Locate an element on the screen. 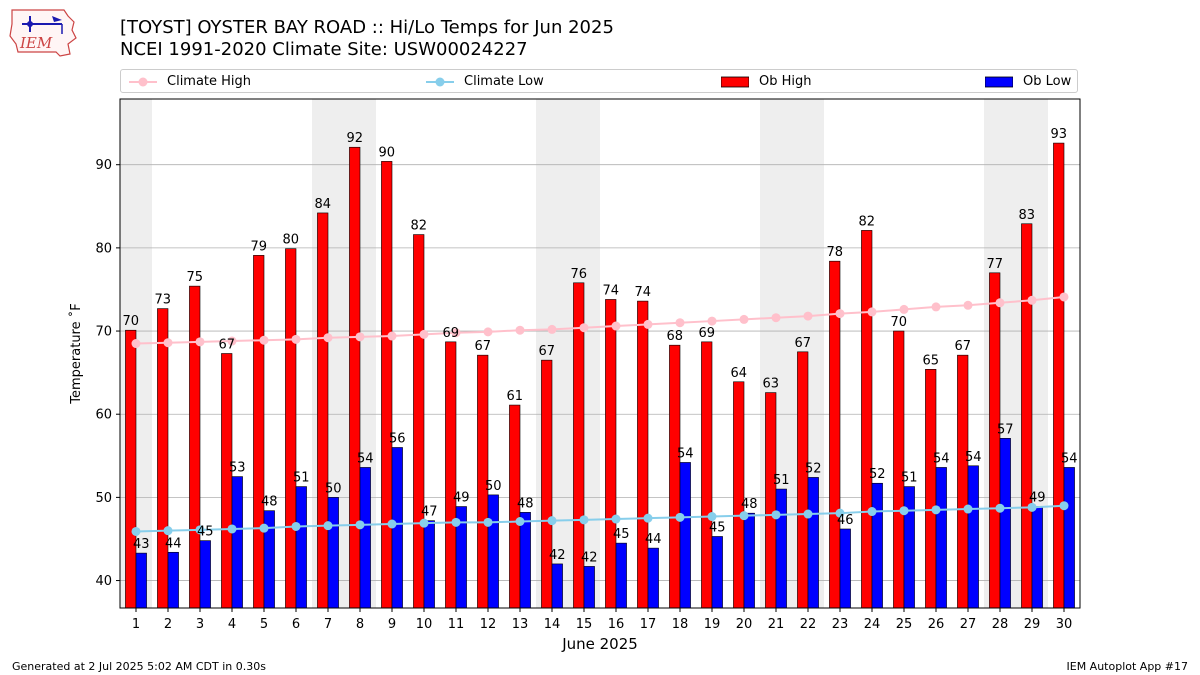 This screenshot has height=675, width=1200. x-tick-label-23: 23 is located at coordinates (840, 624).